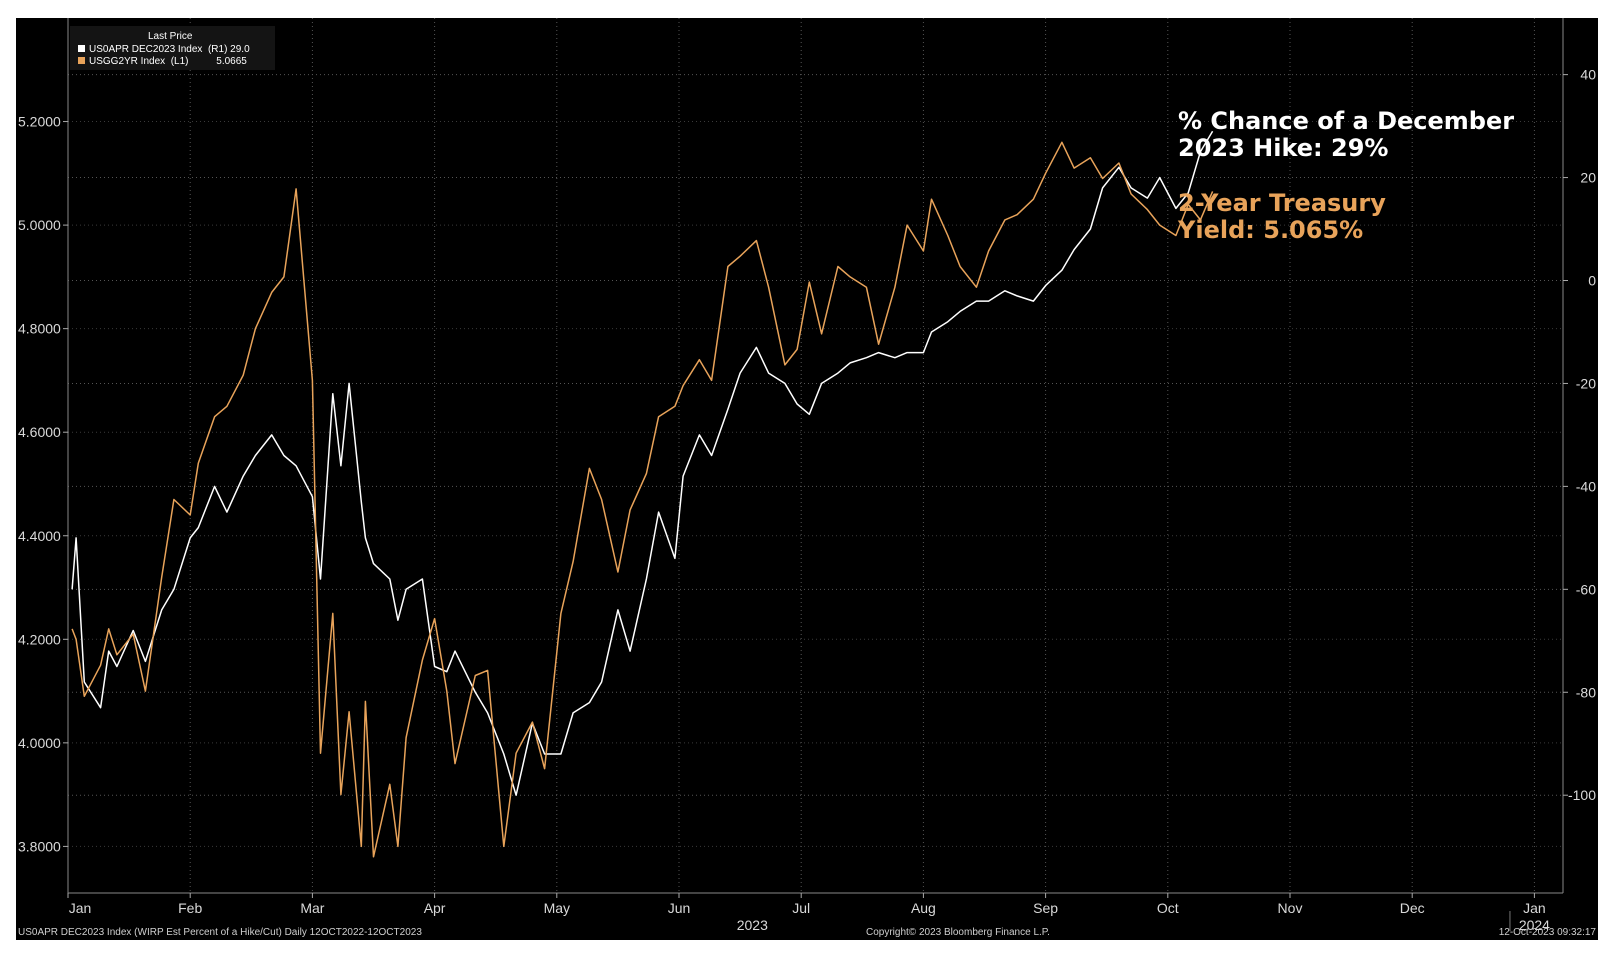  What do you see at coordinates (190, 908) in the screenshot?
I see `x-tick-label: Feb` at bounding box center [190, 908].